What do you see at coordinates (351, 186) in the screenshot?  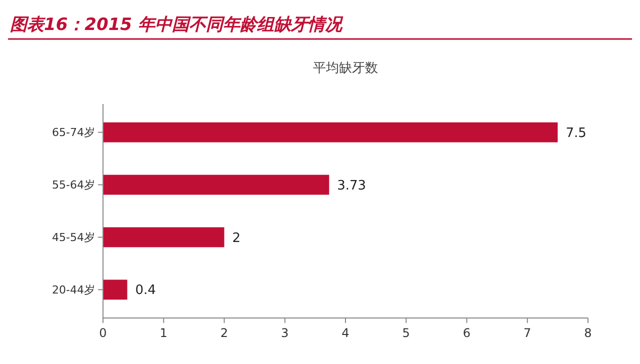 I see `data-label: 3.73` at bounding box center [351, 186].